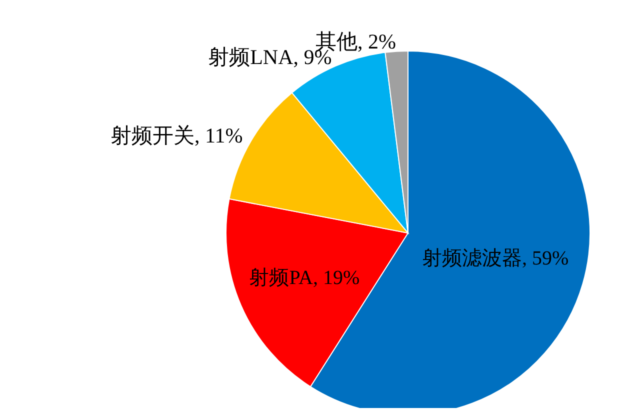 Image resolution: width=630 pixels, height=415 pixels. What do you see at coordinates (304, 277) in the screenshot?
I see `slice-label: 射频PA, 19%` at bounding box center [304, 277].